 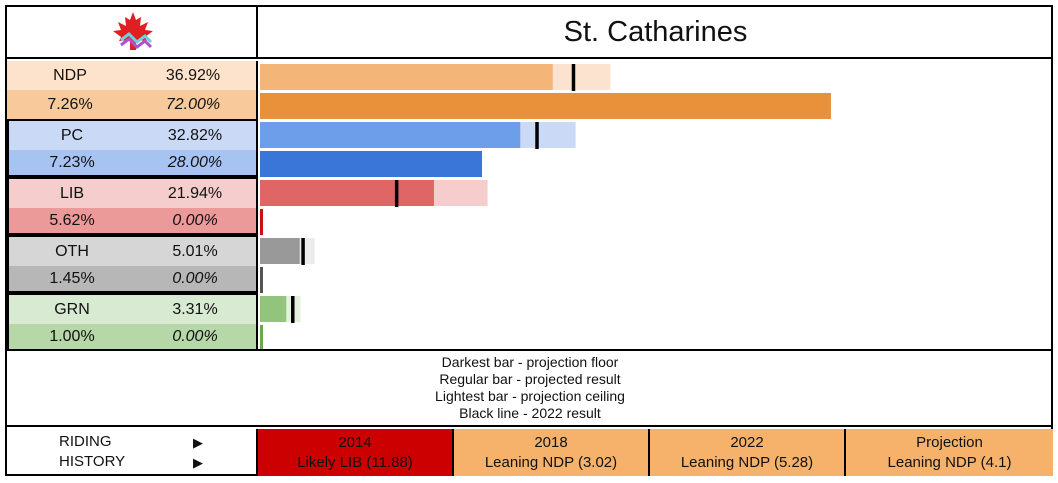 What do you see at coordinates (72, 278) in the screenshot?
I see `party-margin: 1.45%` at bounding box center [72, 278].